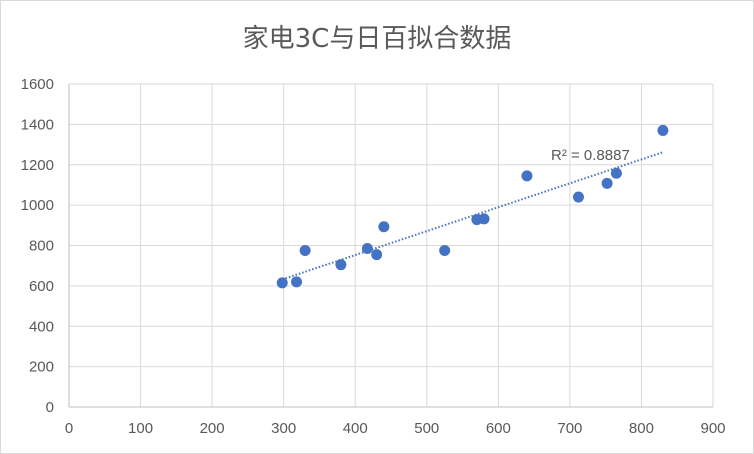 The width and height of the screenshot is (754, 454). I want to click on x-tick-label: 600, so click(498, 428).